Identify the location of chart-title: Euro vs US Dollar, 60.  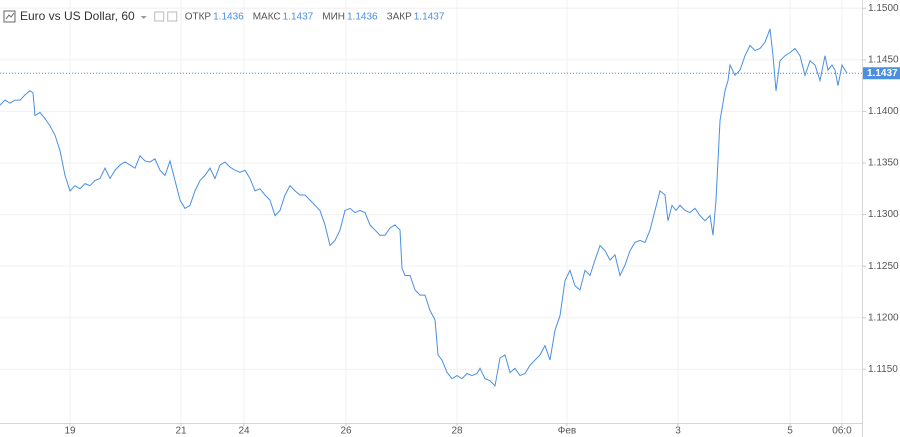
(77, 16).